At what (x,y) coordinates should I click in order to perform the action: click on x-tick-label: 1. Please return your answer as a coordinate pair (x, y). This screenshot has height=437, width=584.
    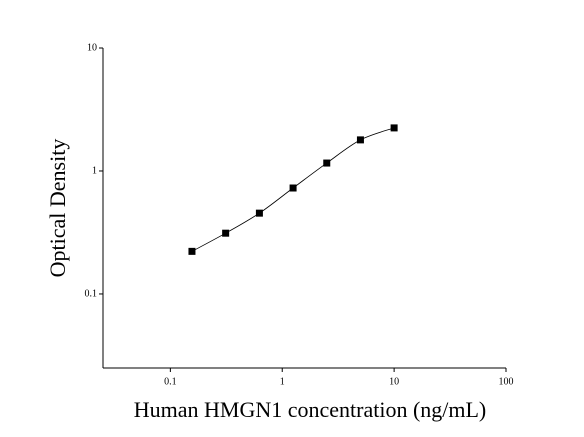
    Looking at the image, I should click on (282, 381).